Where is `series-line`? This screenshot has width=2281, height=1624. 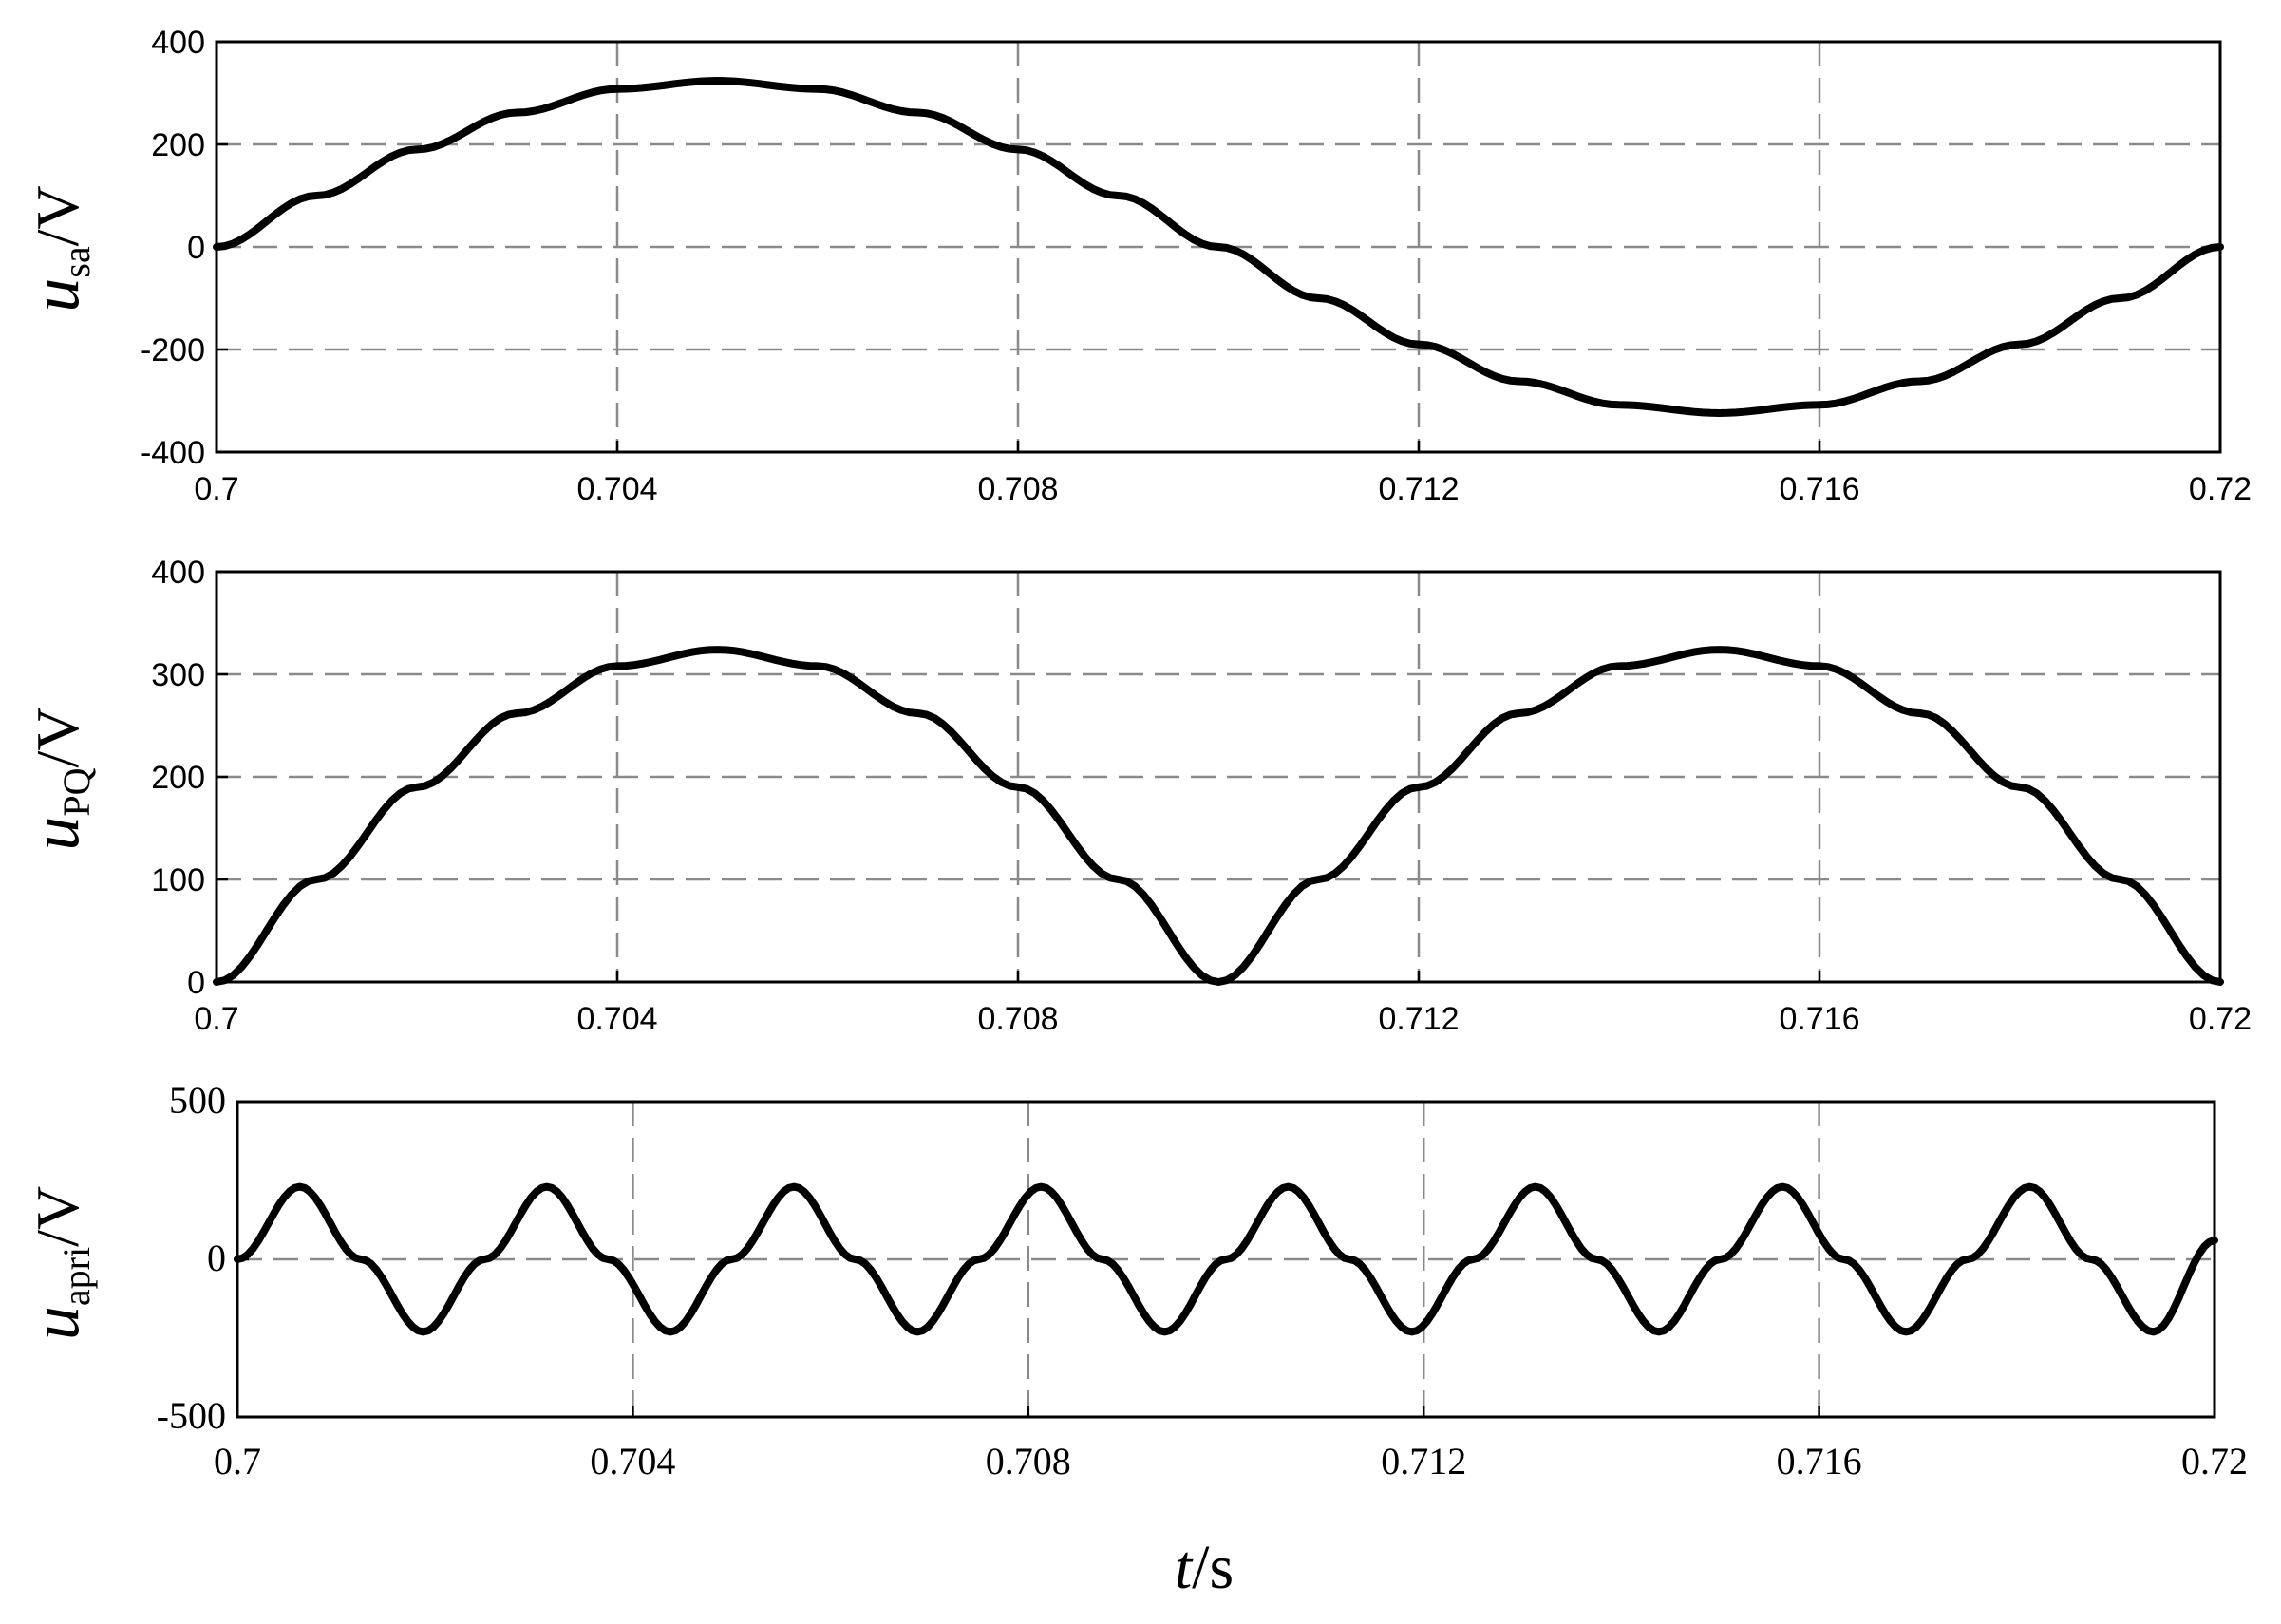
series-line is located at coordinates (1226, 1259).